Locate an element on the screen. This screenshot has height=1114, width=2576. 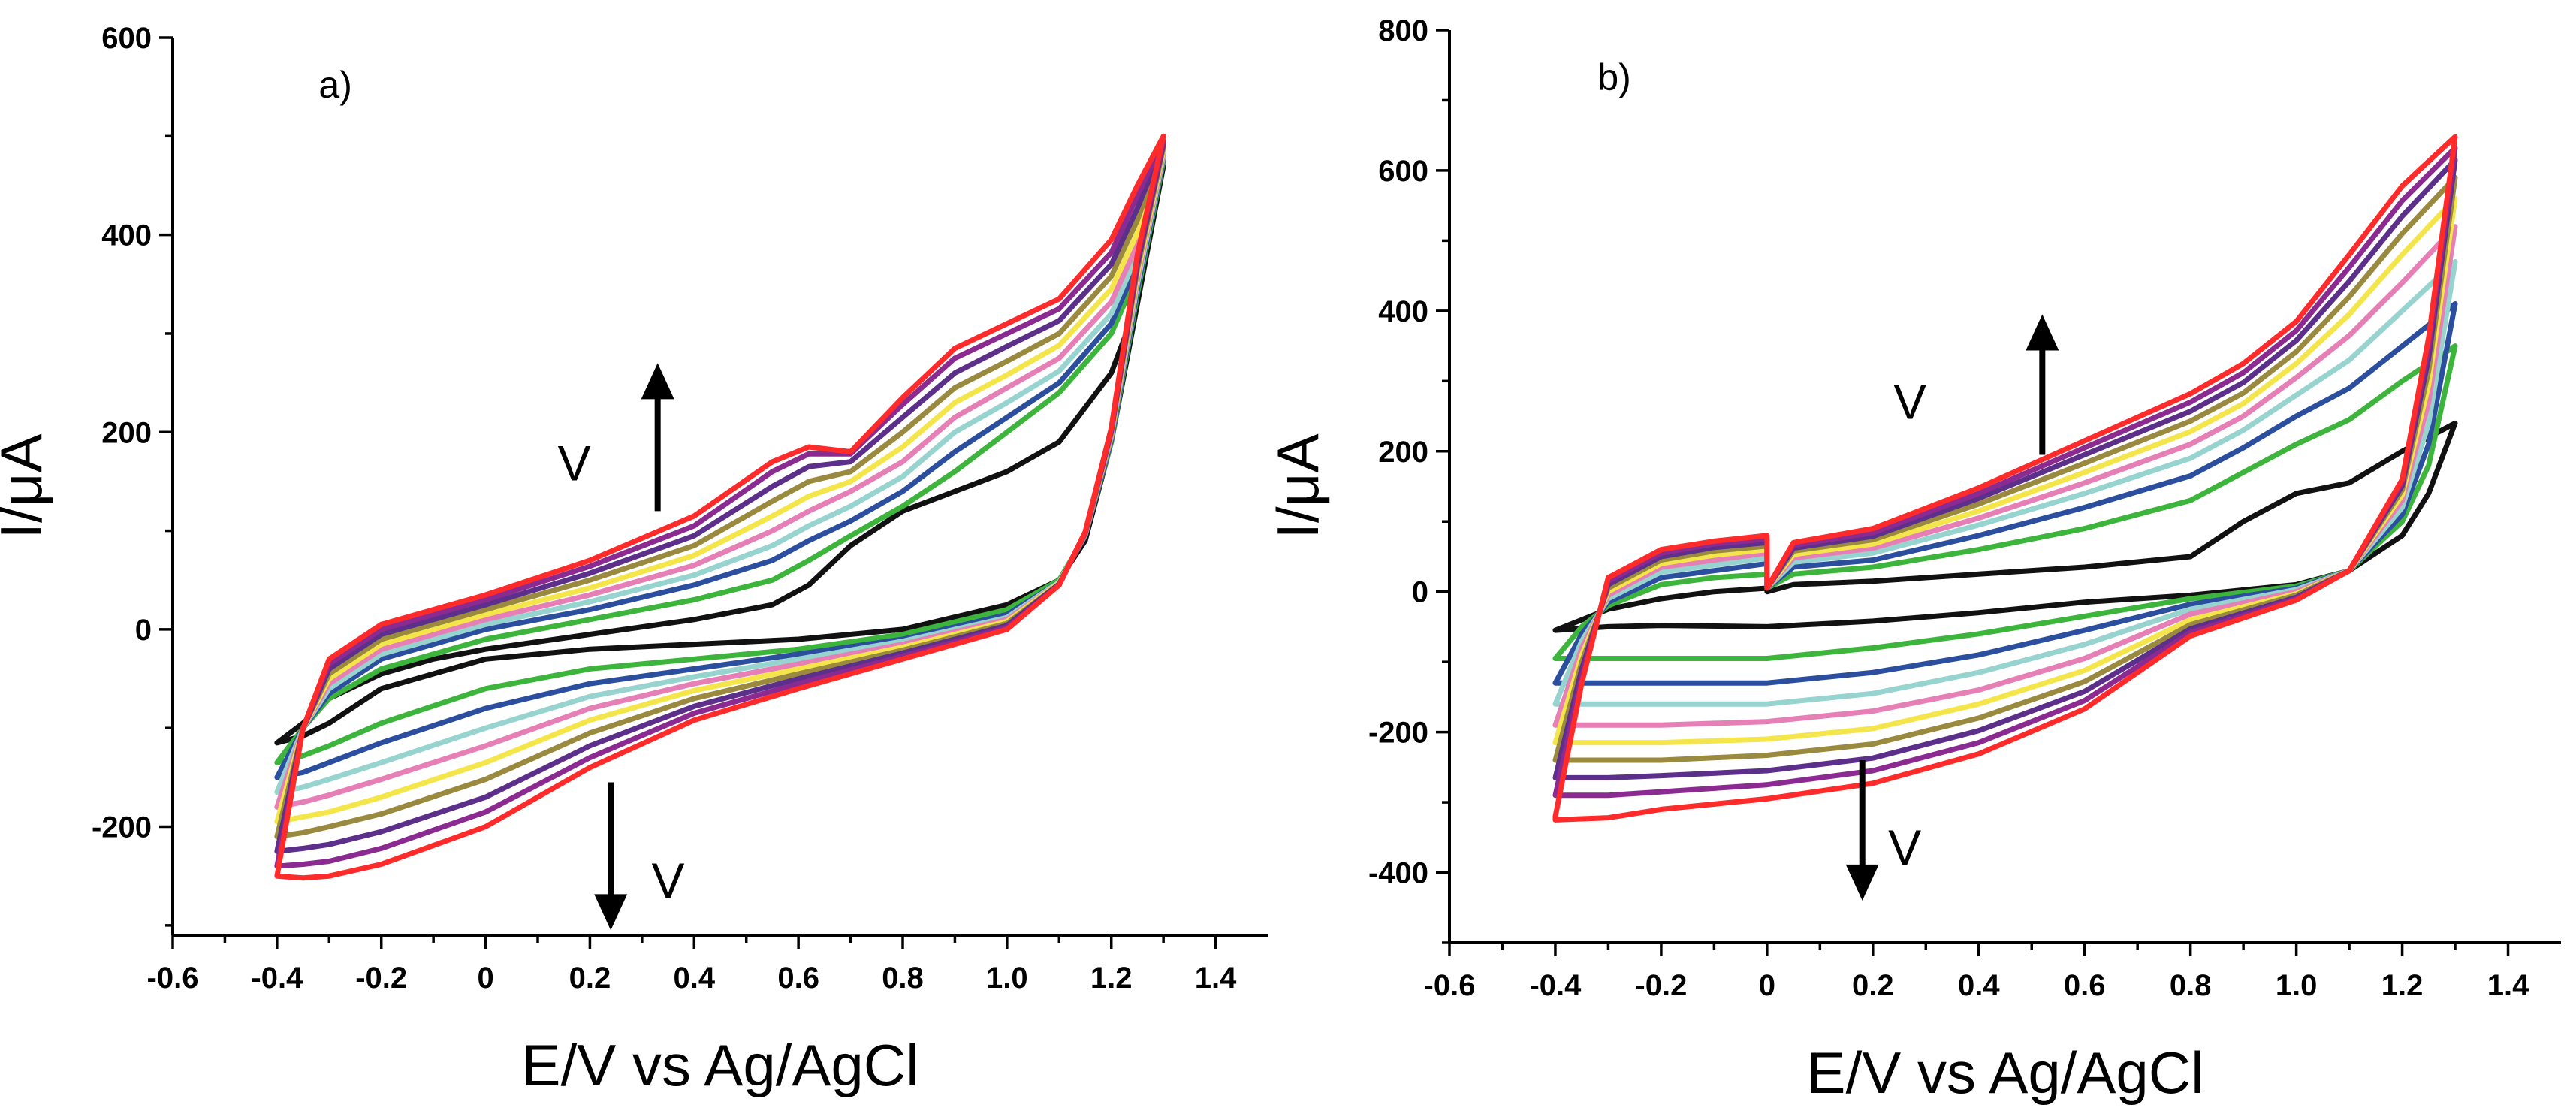
panel-b-x-tick-label: -0.2 is located at coordinates (1661, 985).